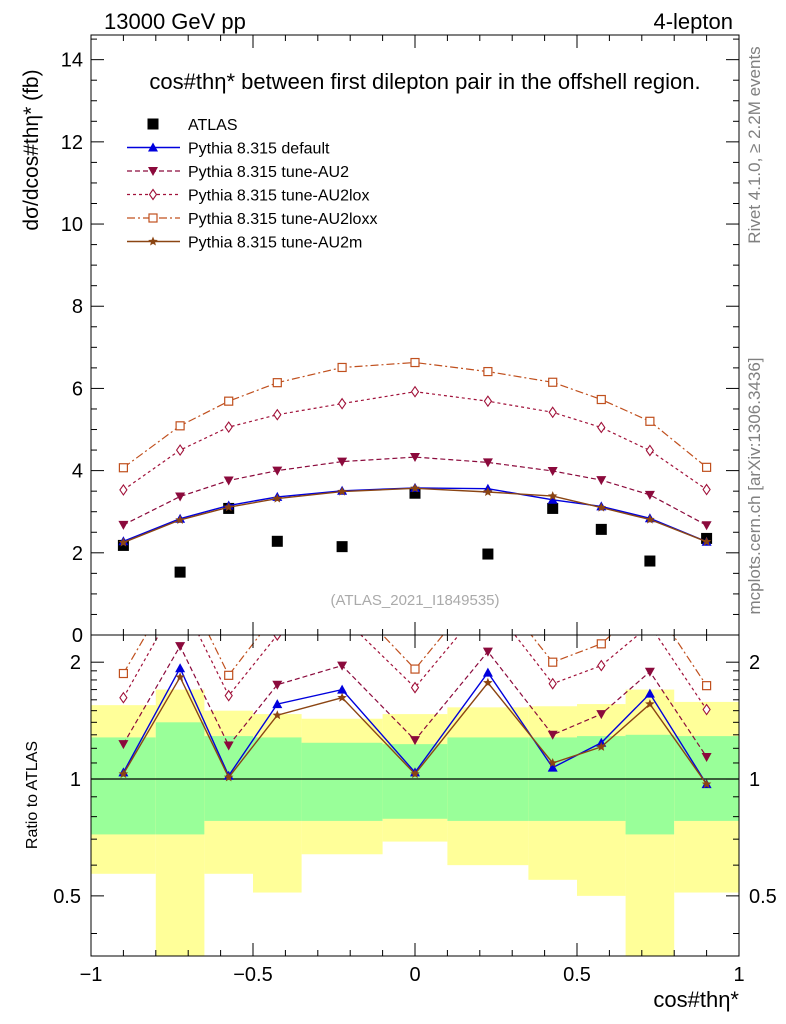  I want to click on legend-marker-au2, so click(153, 171).